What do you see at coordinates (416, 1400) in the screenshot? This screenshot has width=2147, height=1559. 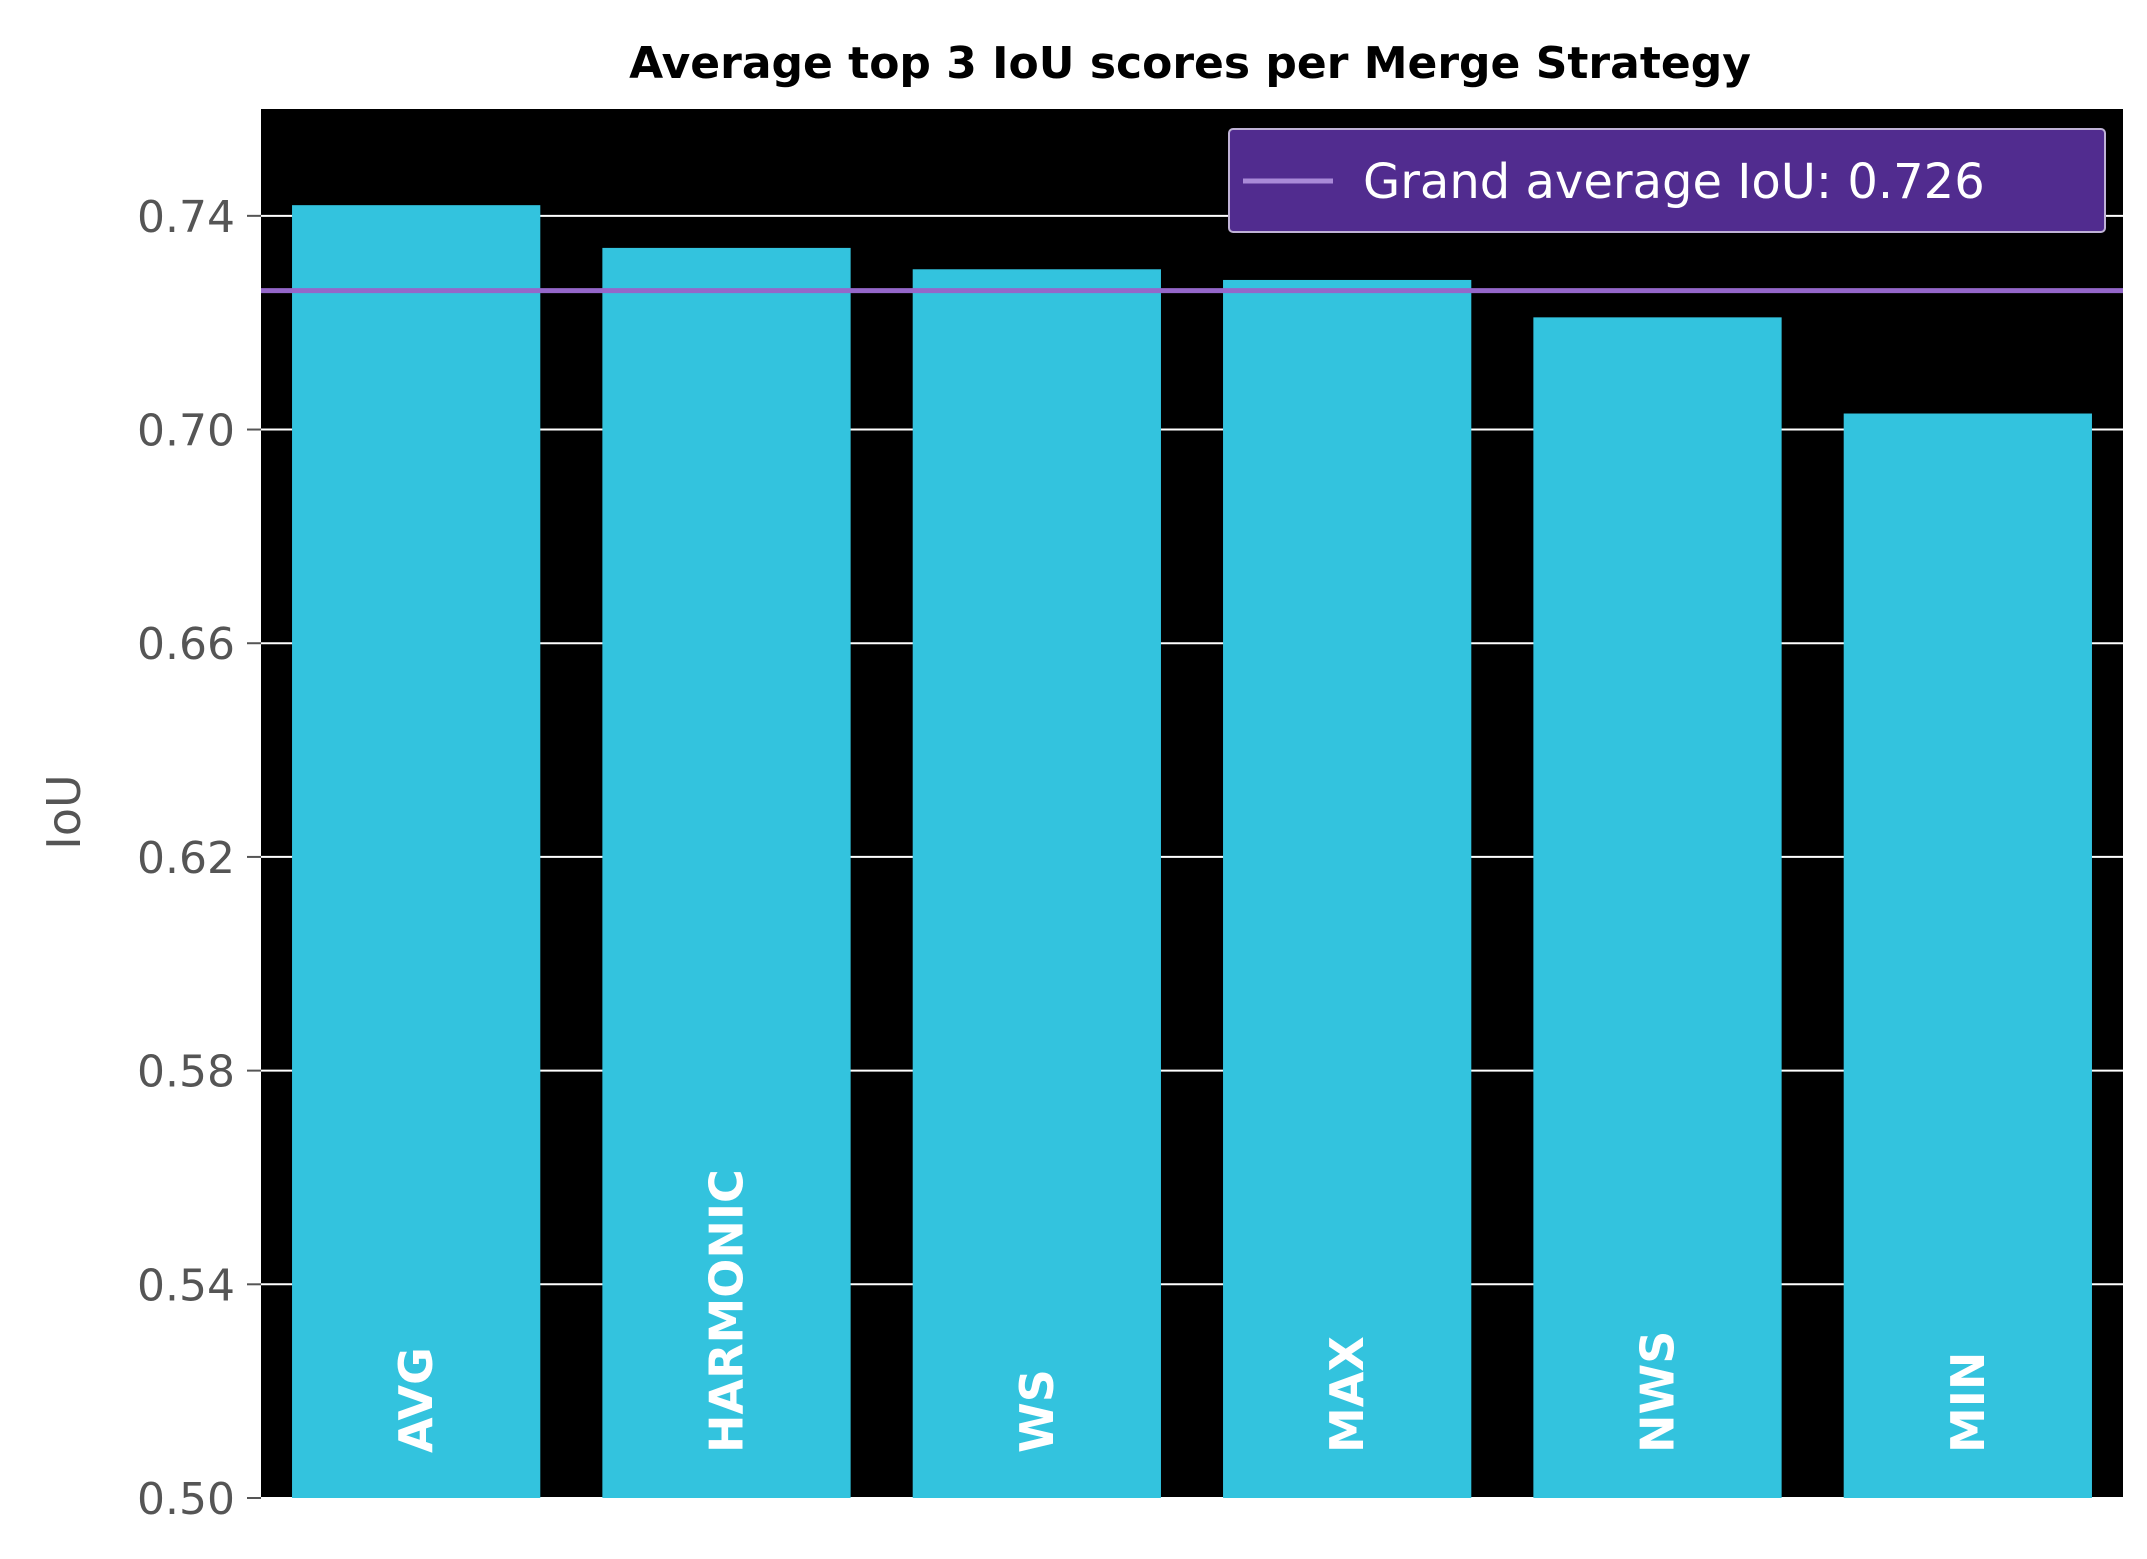 I see `bar-label: AVG` at bounding box center [416, 1400].